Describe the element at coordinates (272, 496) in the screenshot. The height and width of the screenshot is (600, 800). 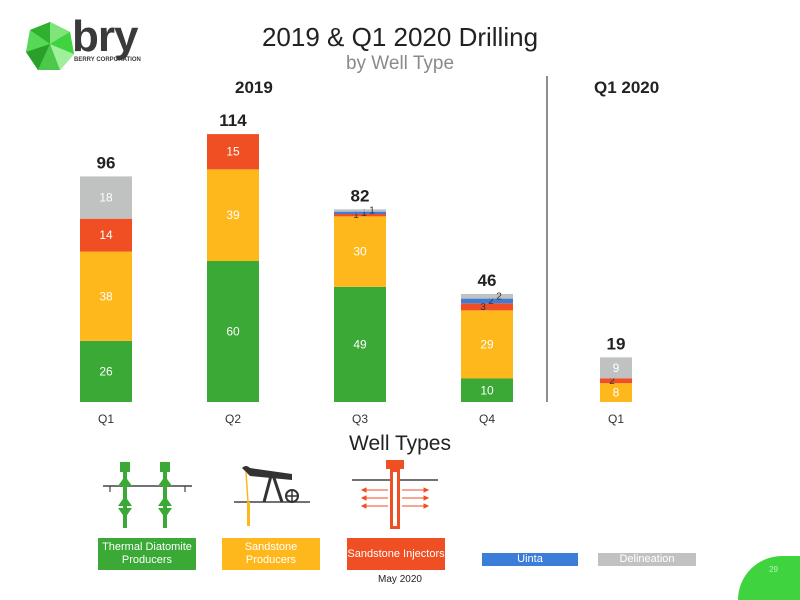
I see `pumpjack-icon` at that location.